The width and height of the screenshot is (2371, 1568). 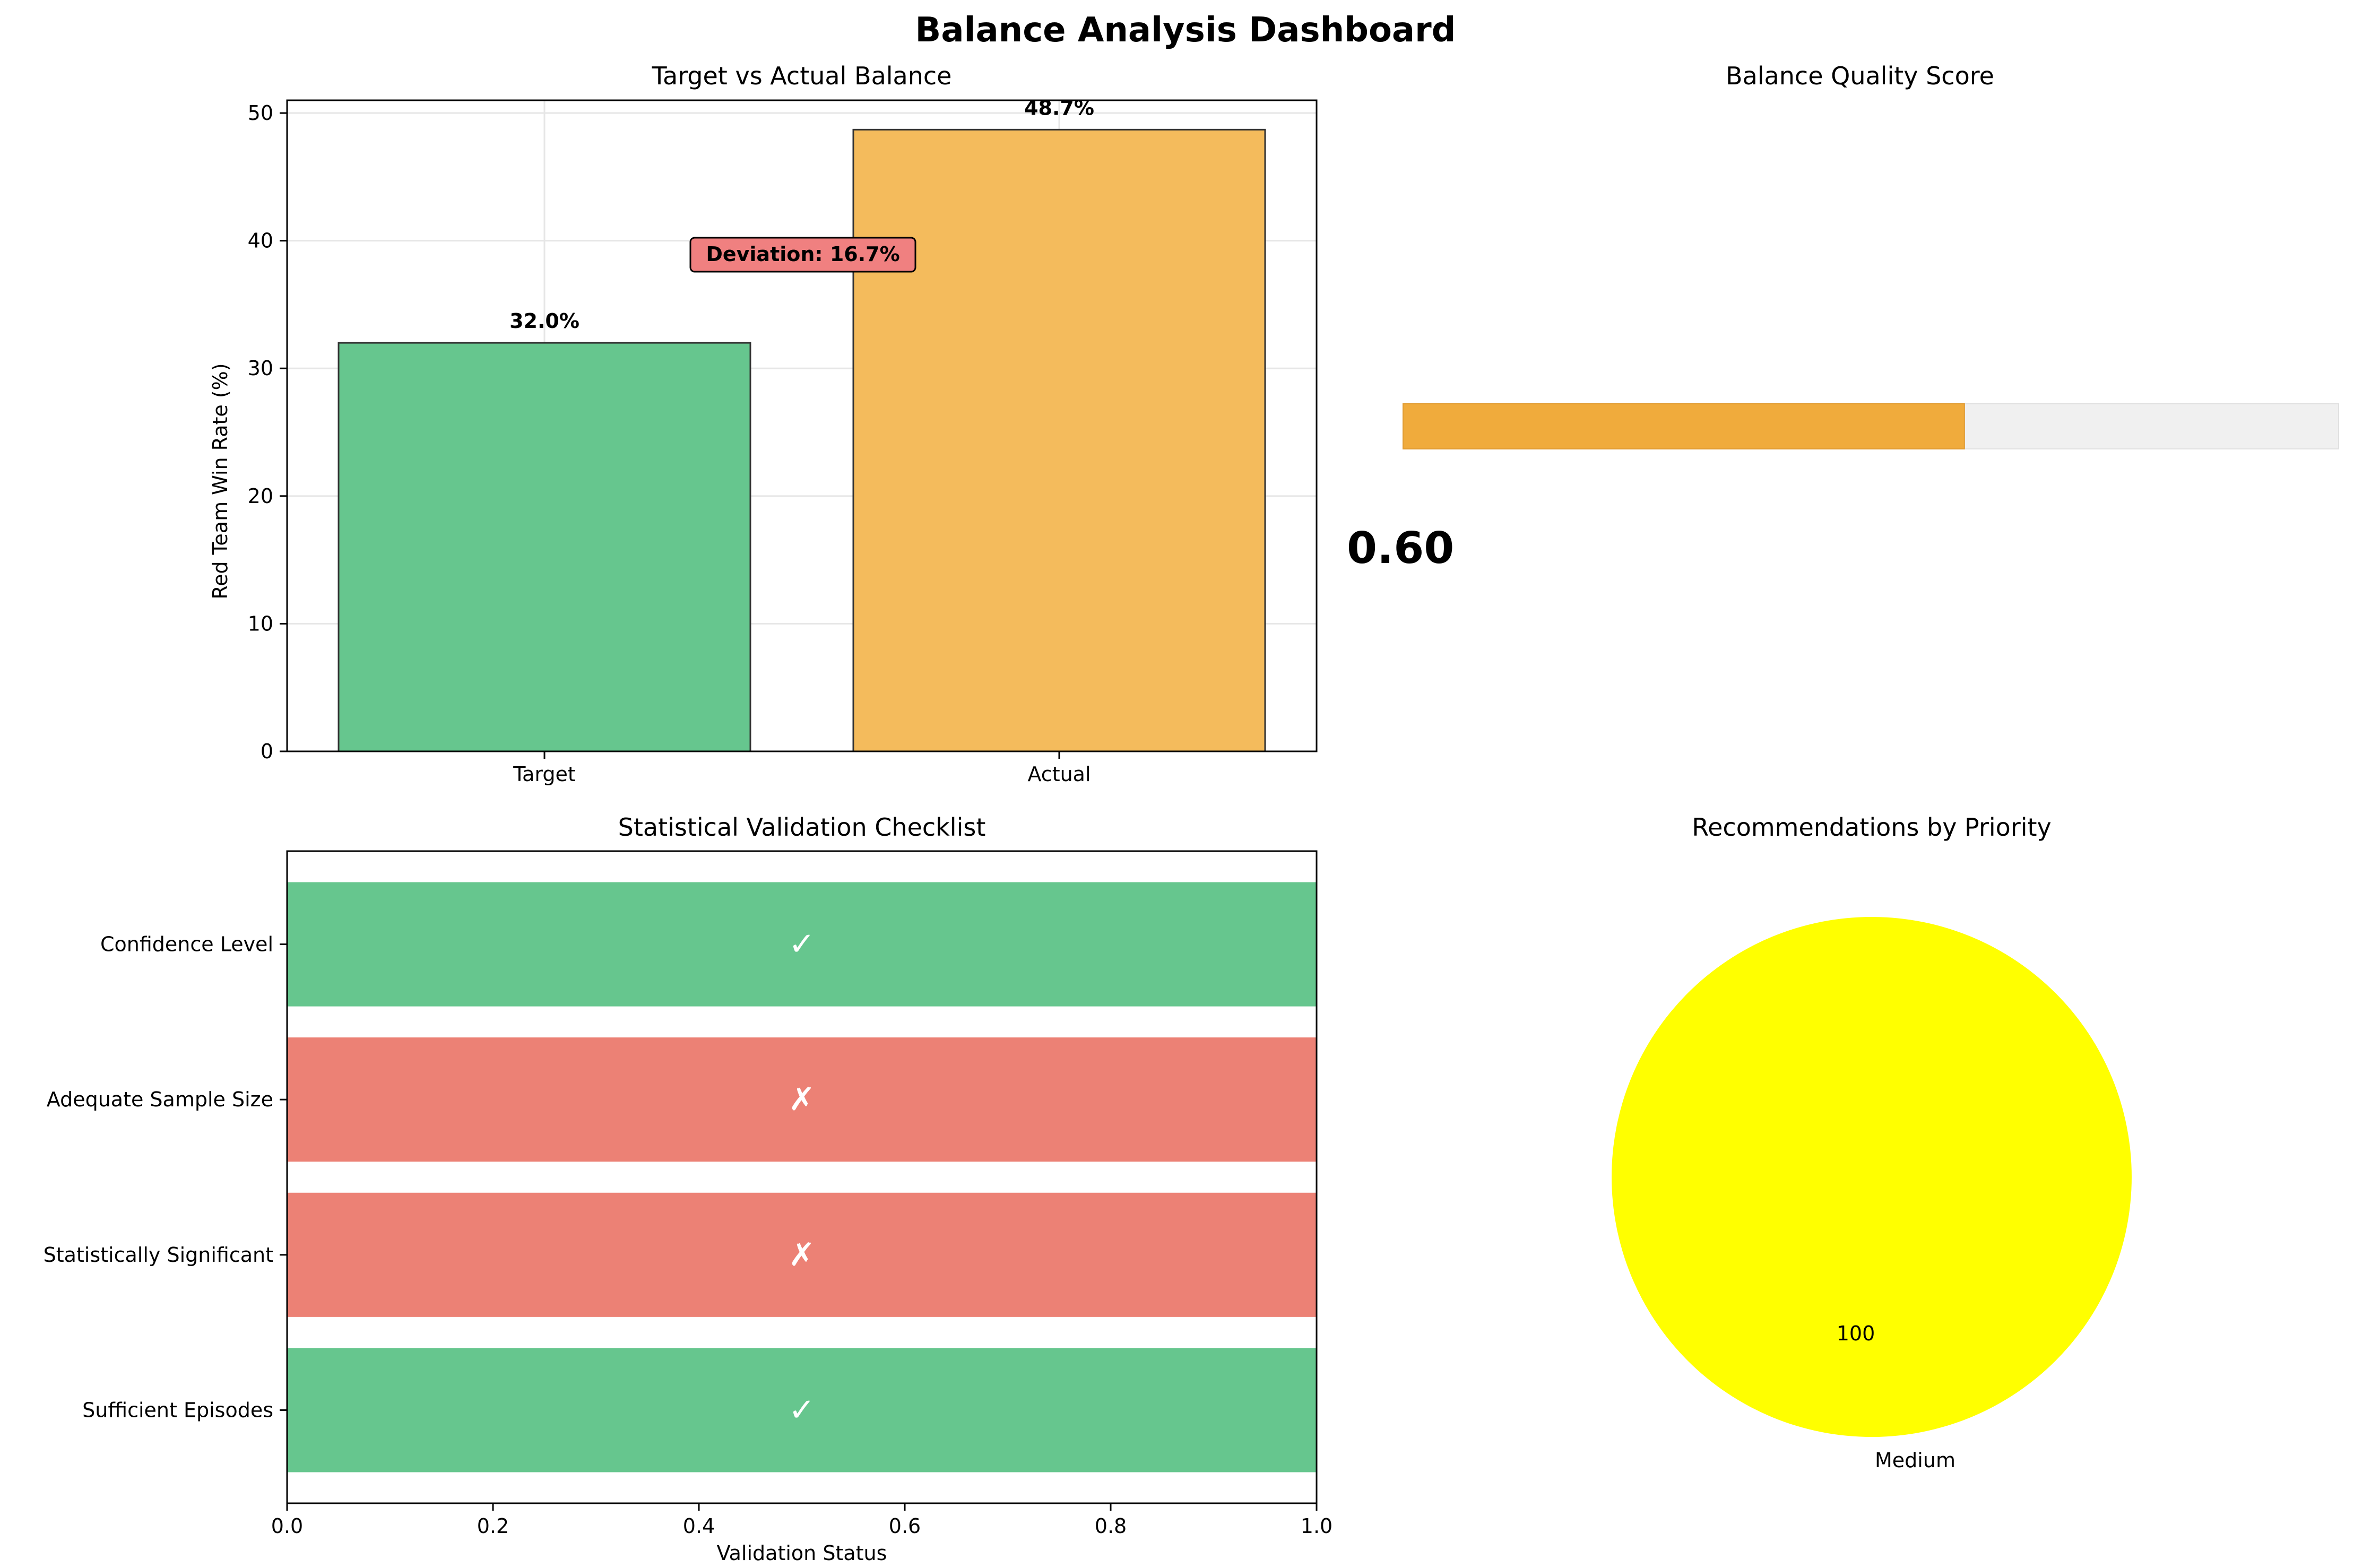 I want to click on dashboard-title: Balance Analysis Dashboard, so click(x=1185, y=30).